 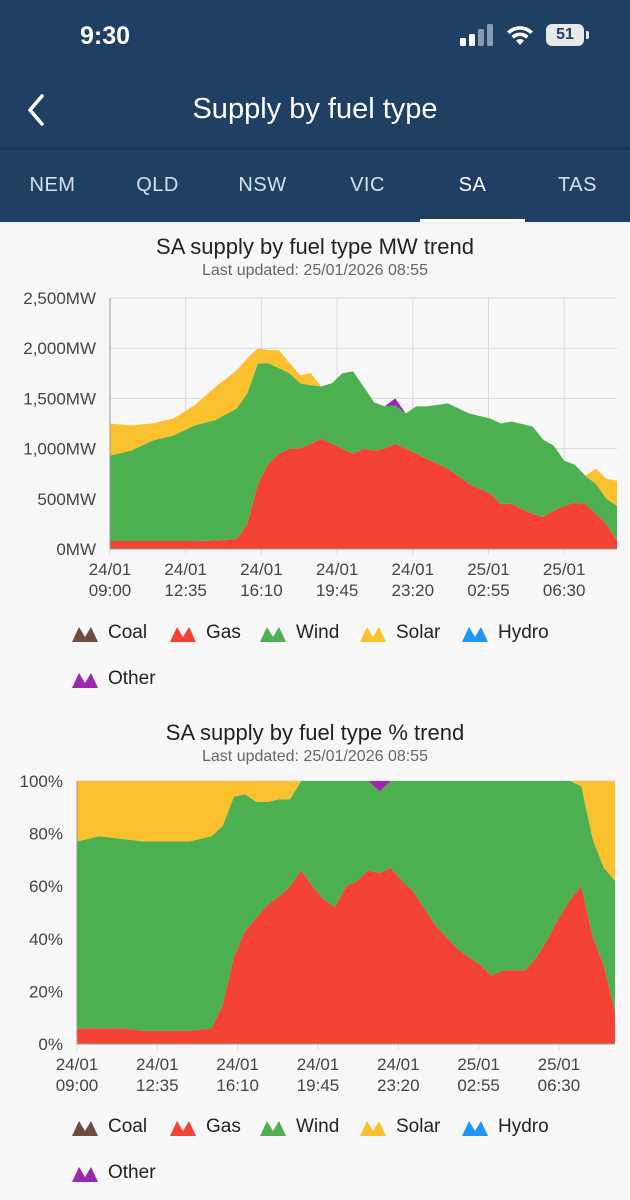 I want to click on legend-label: Solar, so click(x=418, y=632).